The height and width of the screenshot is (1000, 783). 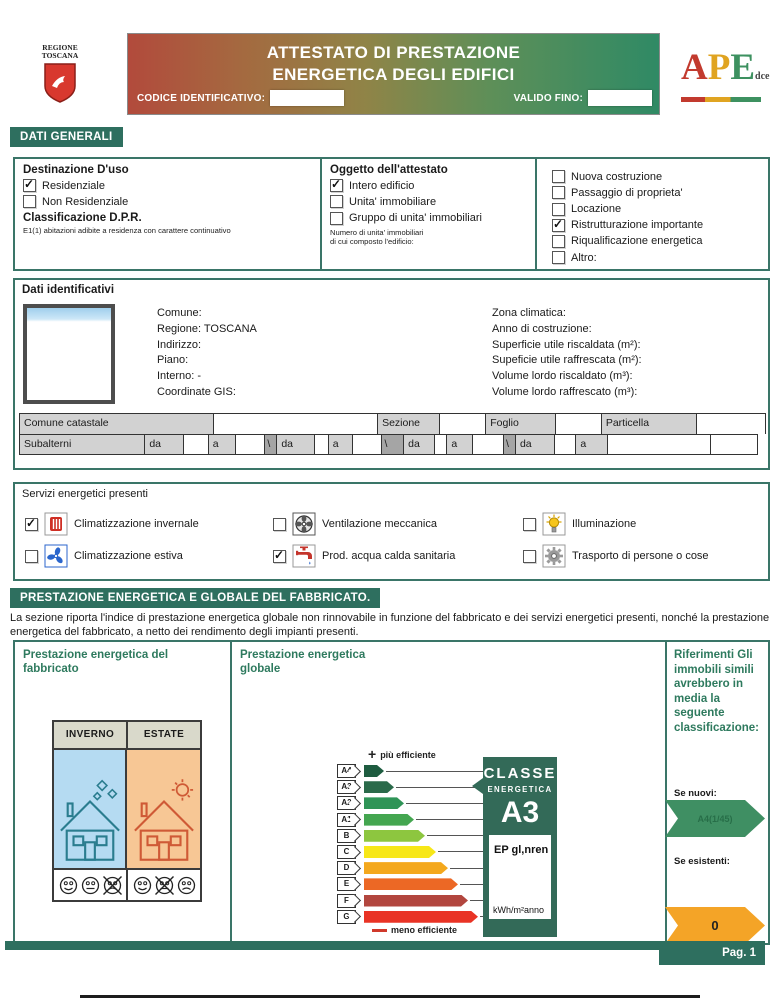 I want to click on riqualificazione-checkbox, so click(x=558, y=241).